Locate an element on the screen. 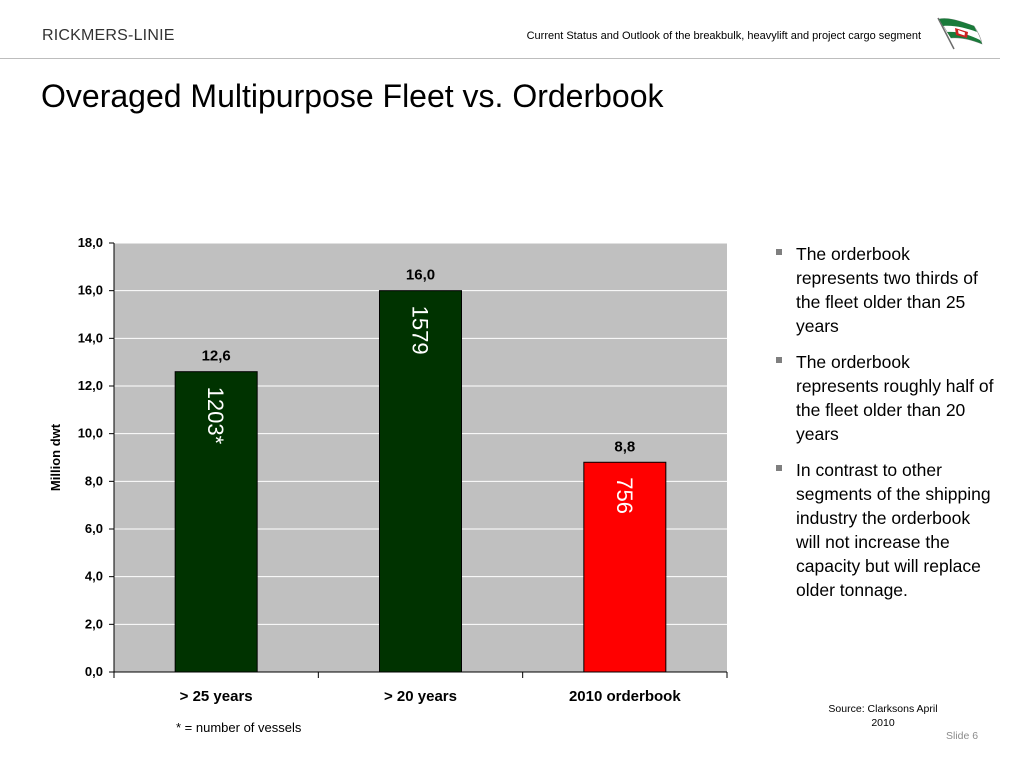 This screenshot has width=1024, height=773. x-category-label: 2010 orderbook is located at coordinates (625, 696).